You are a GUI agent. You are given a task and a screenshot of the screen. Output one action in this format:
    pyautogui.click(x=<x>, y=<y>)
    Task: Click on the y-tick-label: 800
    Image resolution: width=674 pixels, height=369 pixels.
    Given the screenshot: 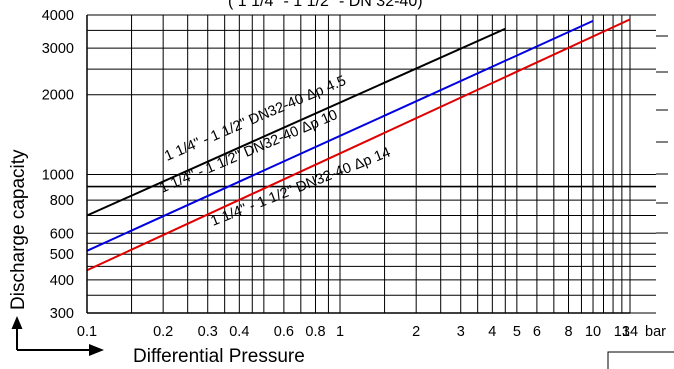 What is the action you would take?
    pyautogui.click(x=62, y=201)
    